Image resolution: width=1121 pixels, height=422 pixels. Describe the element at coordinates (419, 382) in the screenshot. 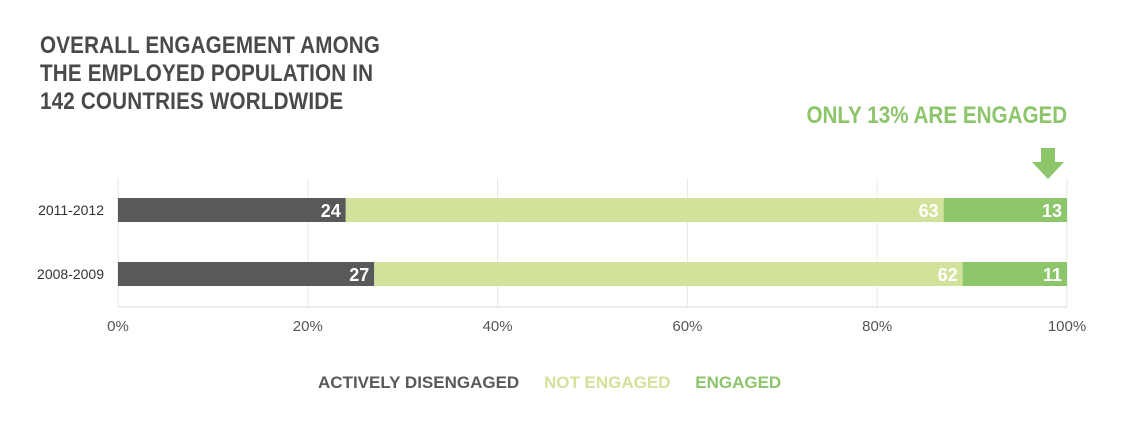

I see `legend-actively-disengaged: ACTIVELY DISENGAGED` at that location.